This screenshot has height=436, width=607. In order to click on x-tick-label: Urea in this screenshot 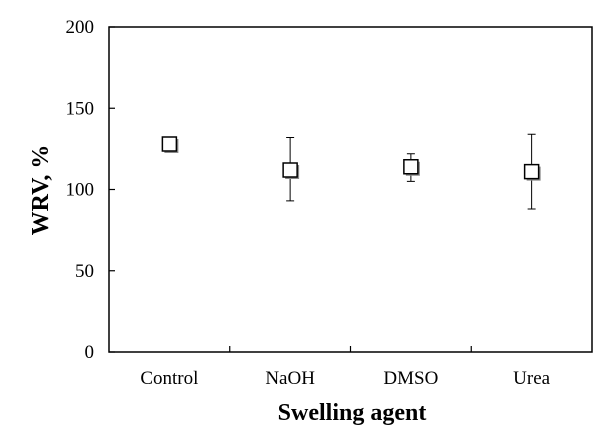, I will do `click(531, 378)`.